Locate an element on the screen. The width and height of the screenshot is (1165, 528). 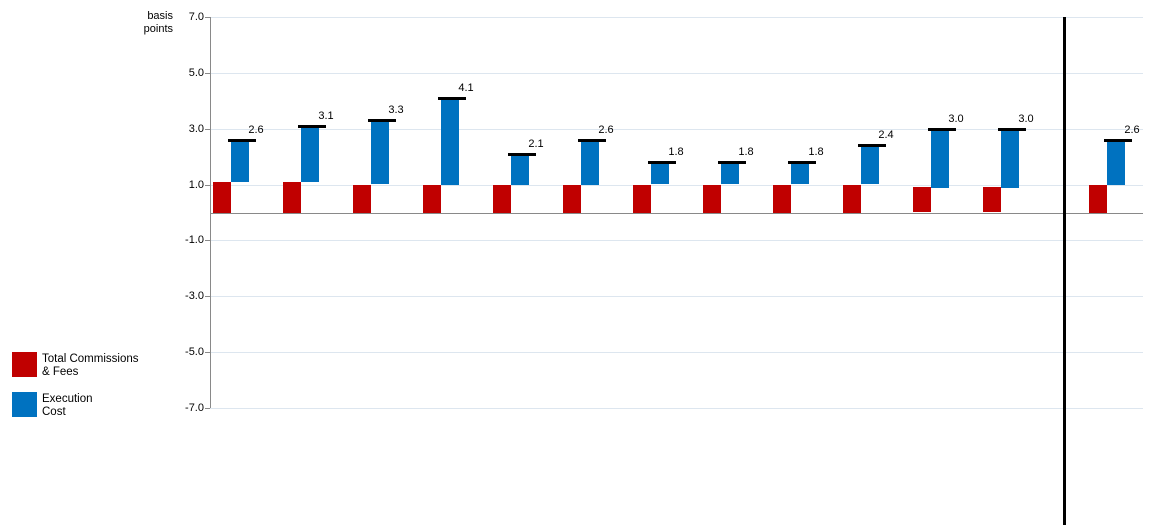
legend-commissions-line1: Total Commissions is located at coordinates (90, 359).